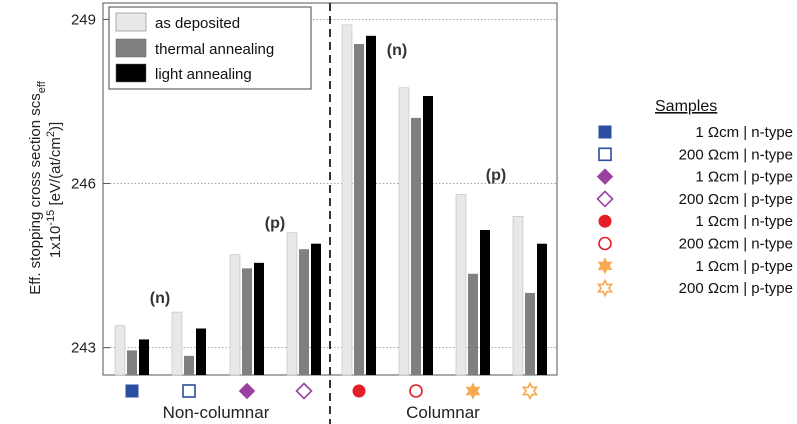 The height and width of the screenshot is (424, 797). What do you see at coordinates (55, 242) in the screenshot?
I see `y-axis-units-prefix: 1x10` at bounding box center [55, 242].